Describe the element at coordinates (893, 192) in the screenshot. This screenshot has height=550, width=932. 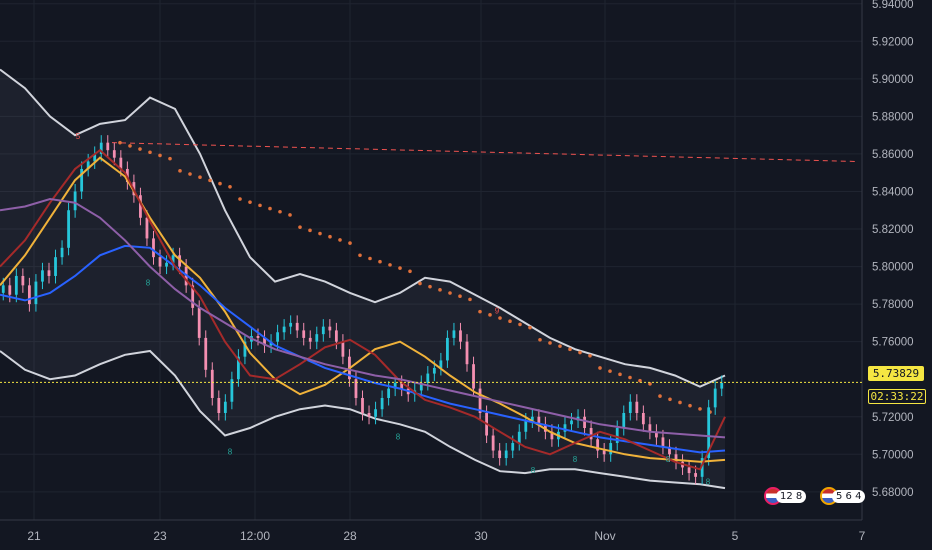
I see `y-tick-label: 5.84000` at that location.